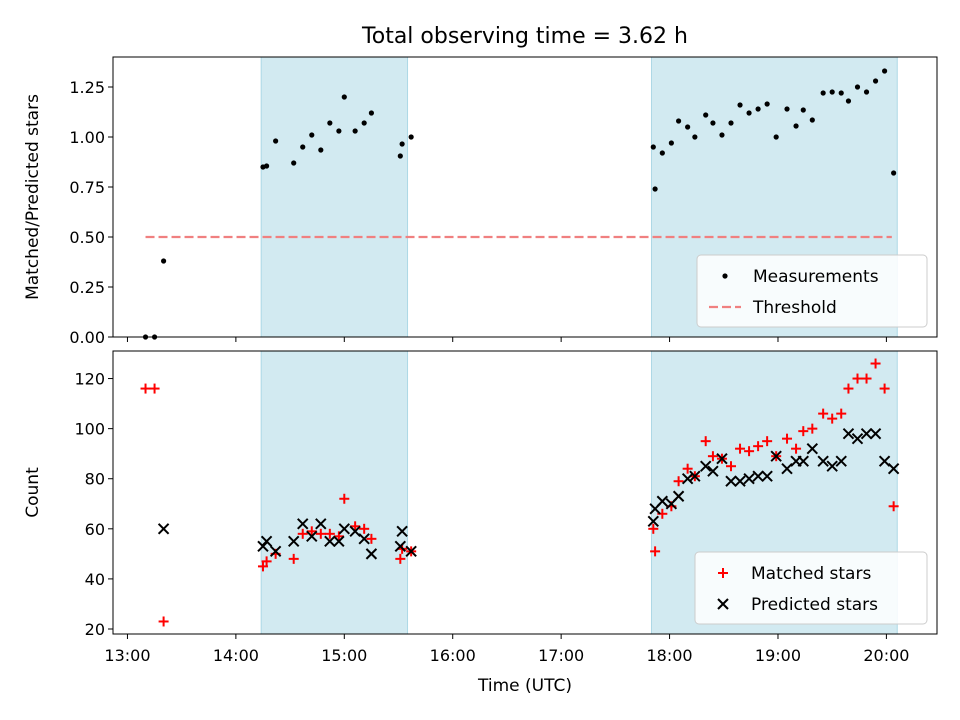 This screenshot has width=960, height=720. Describe the element at coordinates (87, 87) in the screenshot. I see `y-tick-label: 1.25` at that location.